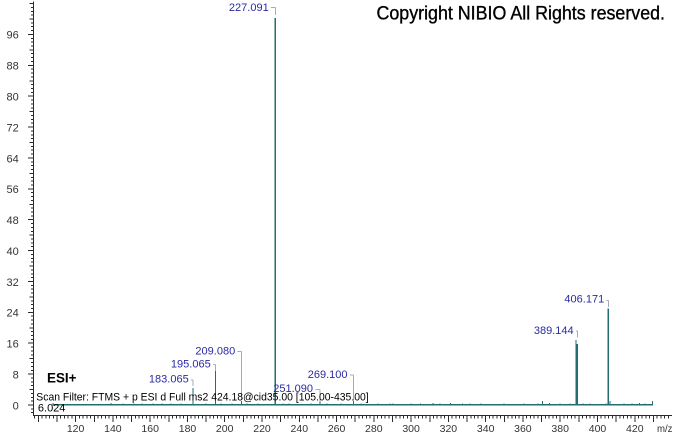  What do you see at coordinates (560, 428) in the screenshot?
I see `svg-text: 380` at bounding box center [560, 428].